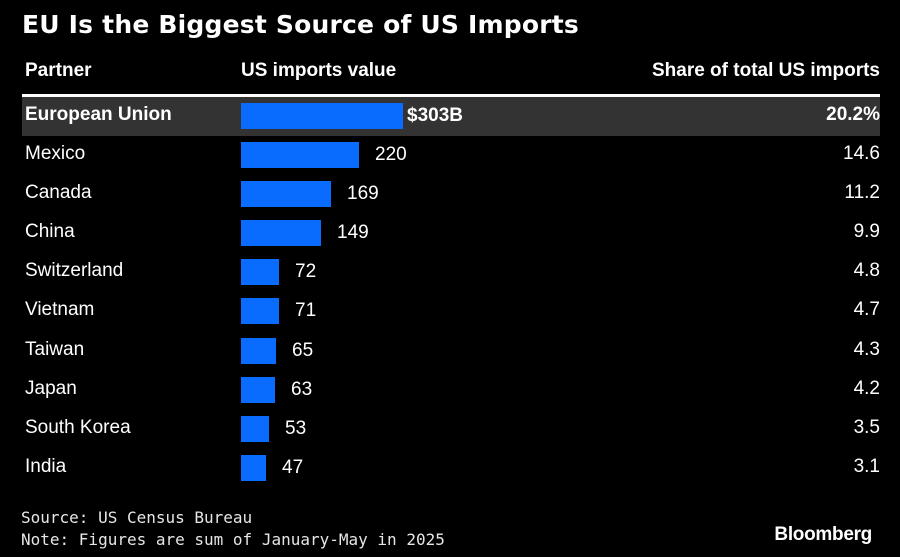 The width and height of the screenshot is (900, 557). I want to click on value-label: 169, so click(363, 194).